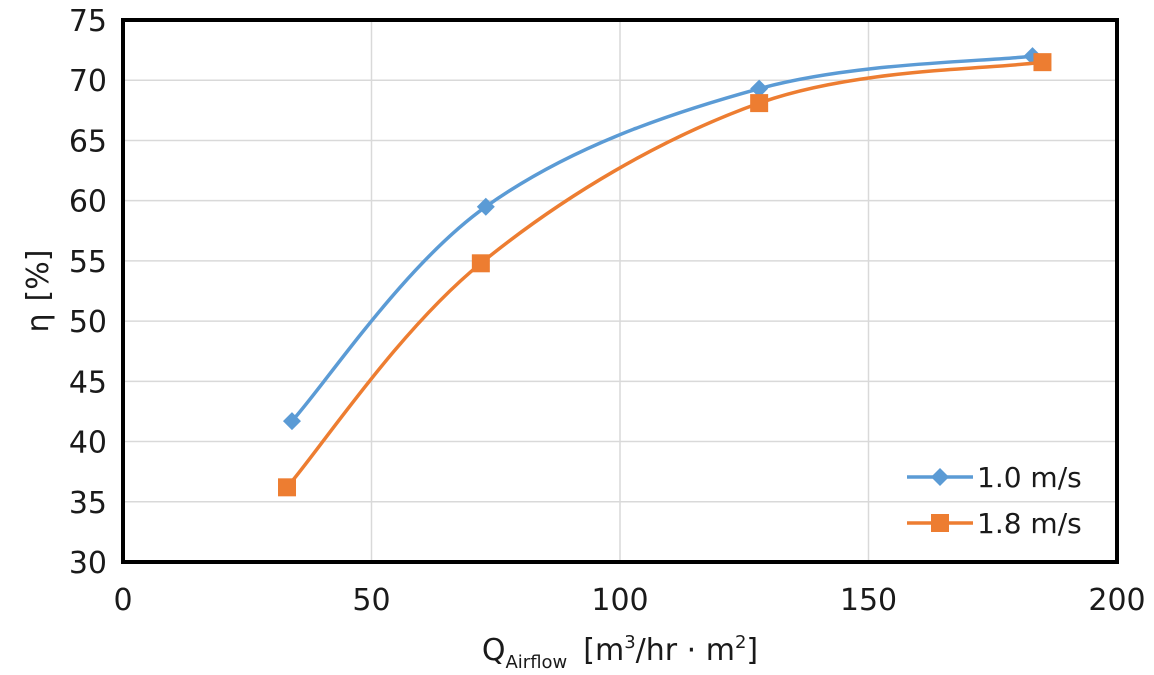  What do you see at coordinates (88, 503) in the screenshot?
I see `y-tick-label: 35` at bounding box center [88, 503].